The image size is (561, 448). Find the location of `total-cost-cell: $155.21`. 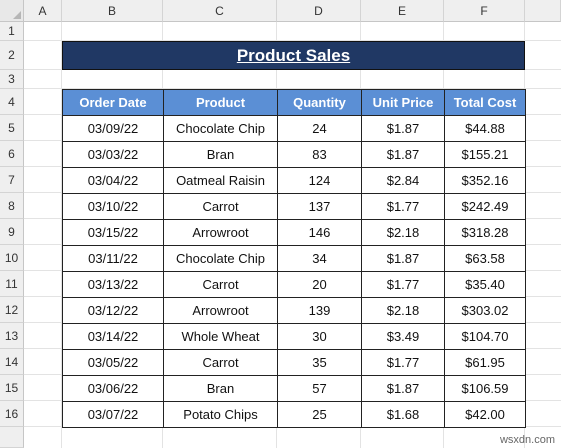

total-cost-cell: $155.21 is located at coordinates (485, 154).